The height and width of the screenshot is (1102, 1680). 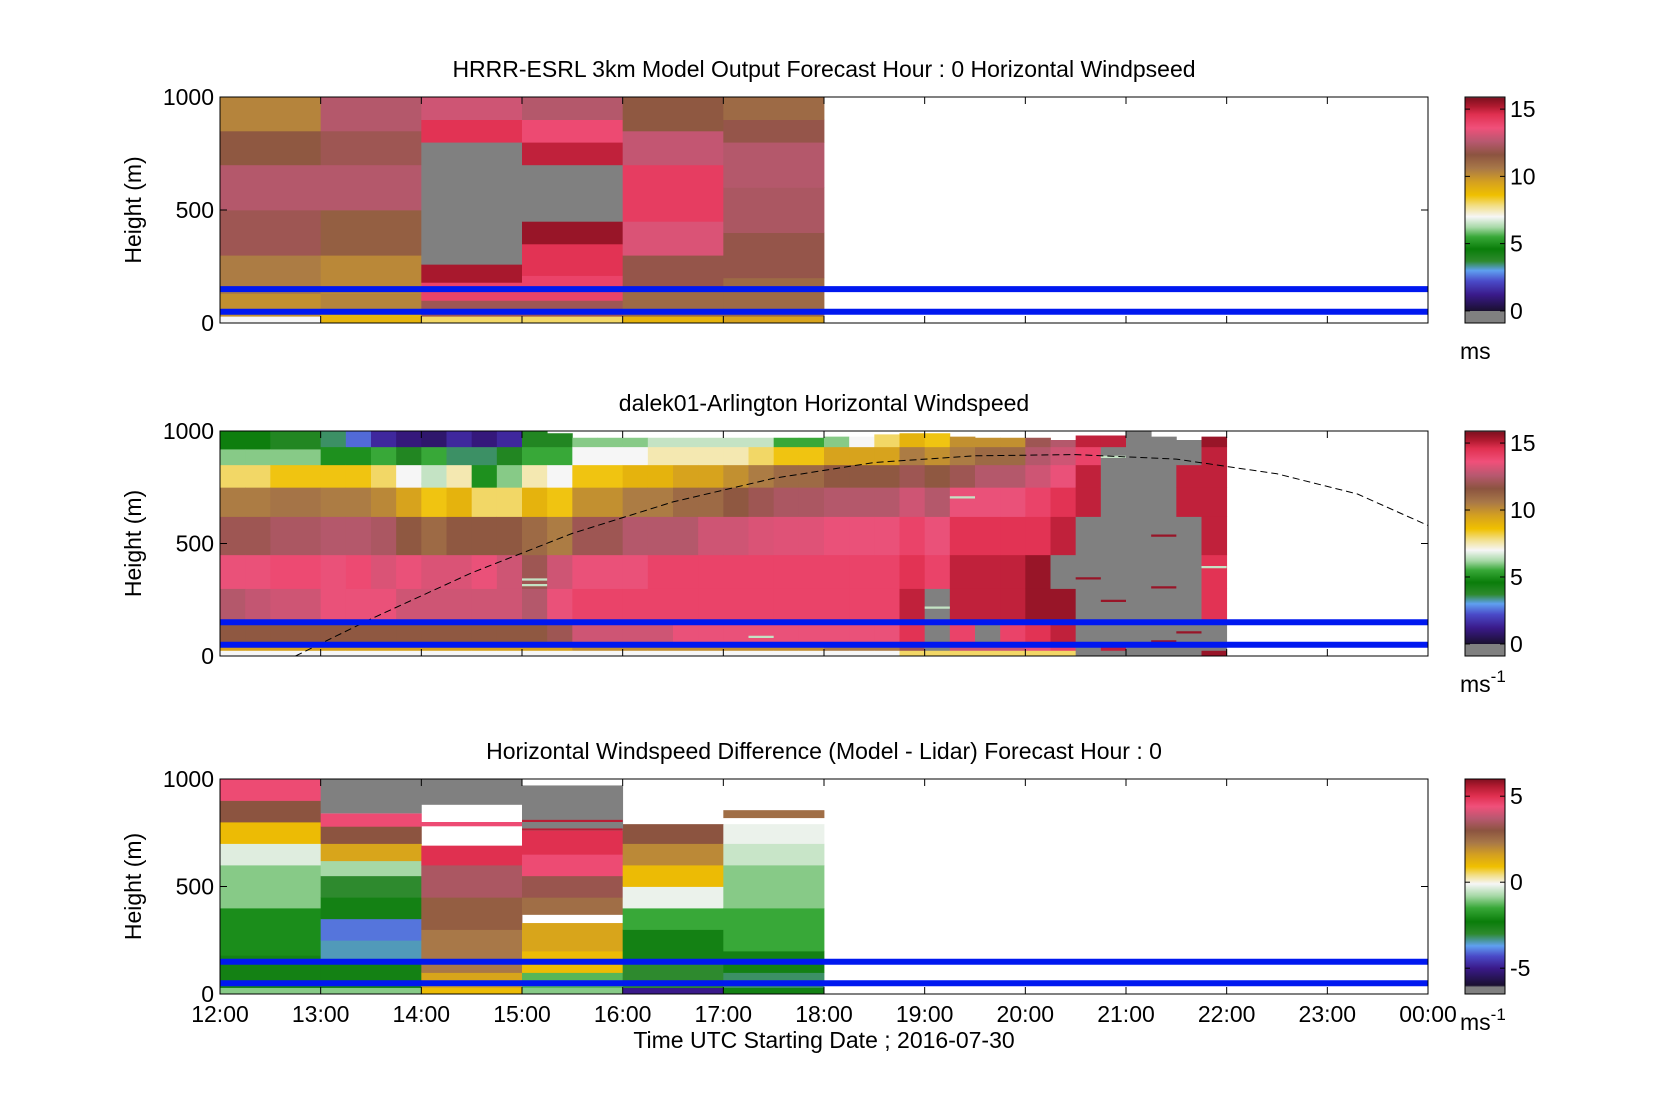 What do you see at coordinates (207, 323) in the screenshot?
I see `y-tick-label: 0` at bounding box center [207, 323].